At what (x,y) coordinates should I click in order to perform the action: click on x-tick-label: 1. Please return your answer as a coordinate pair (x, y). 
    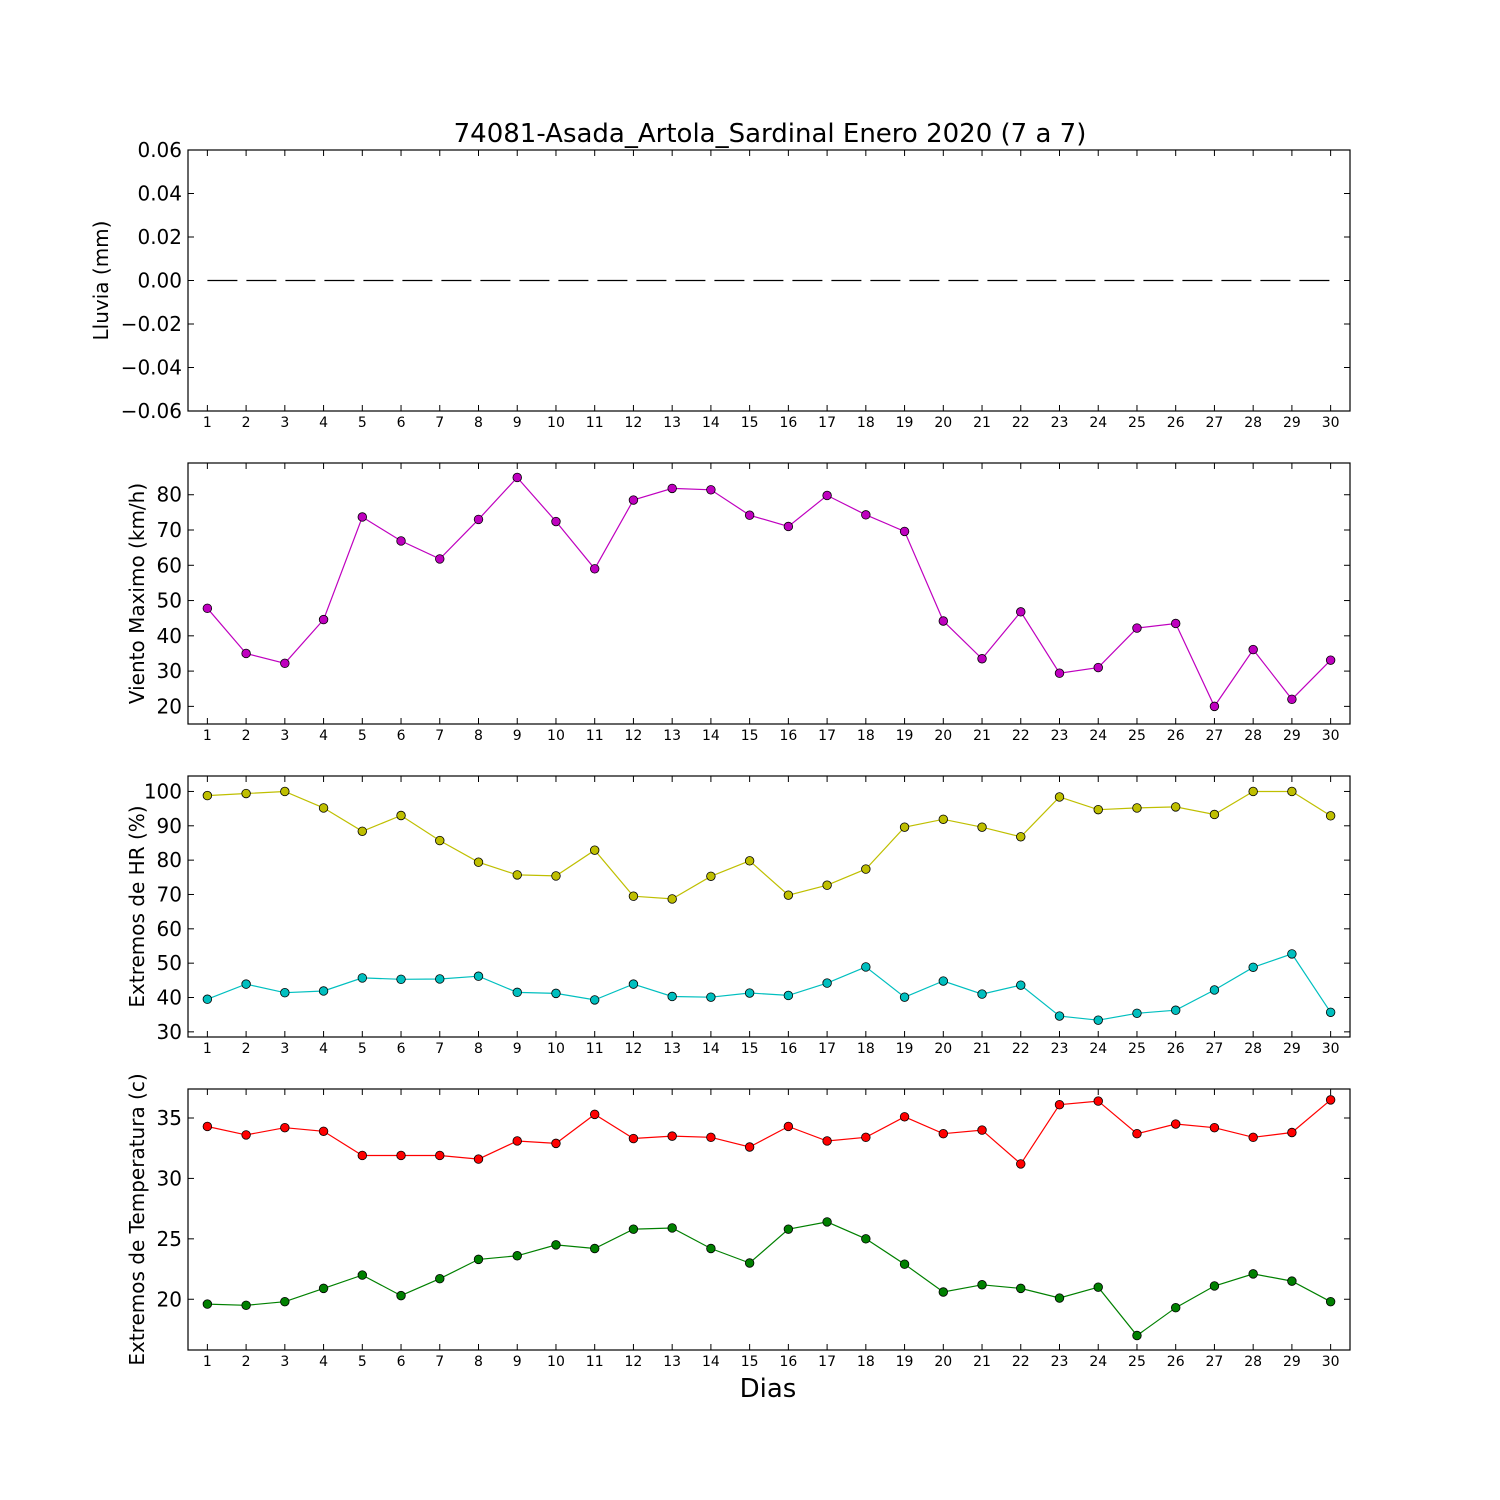
    Looking at the image, I should click on (207, 423).